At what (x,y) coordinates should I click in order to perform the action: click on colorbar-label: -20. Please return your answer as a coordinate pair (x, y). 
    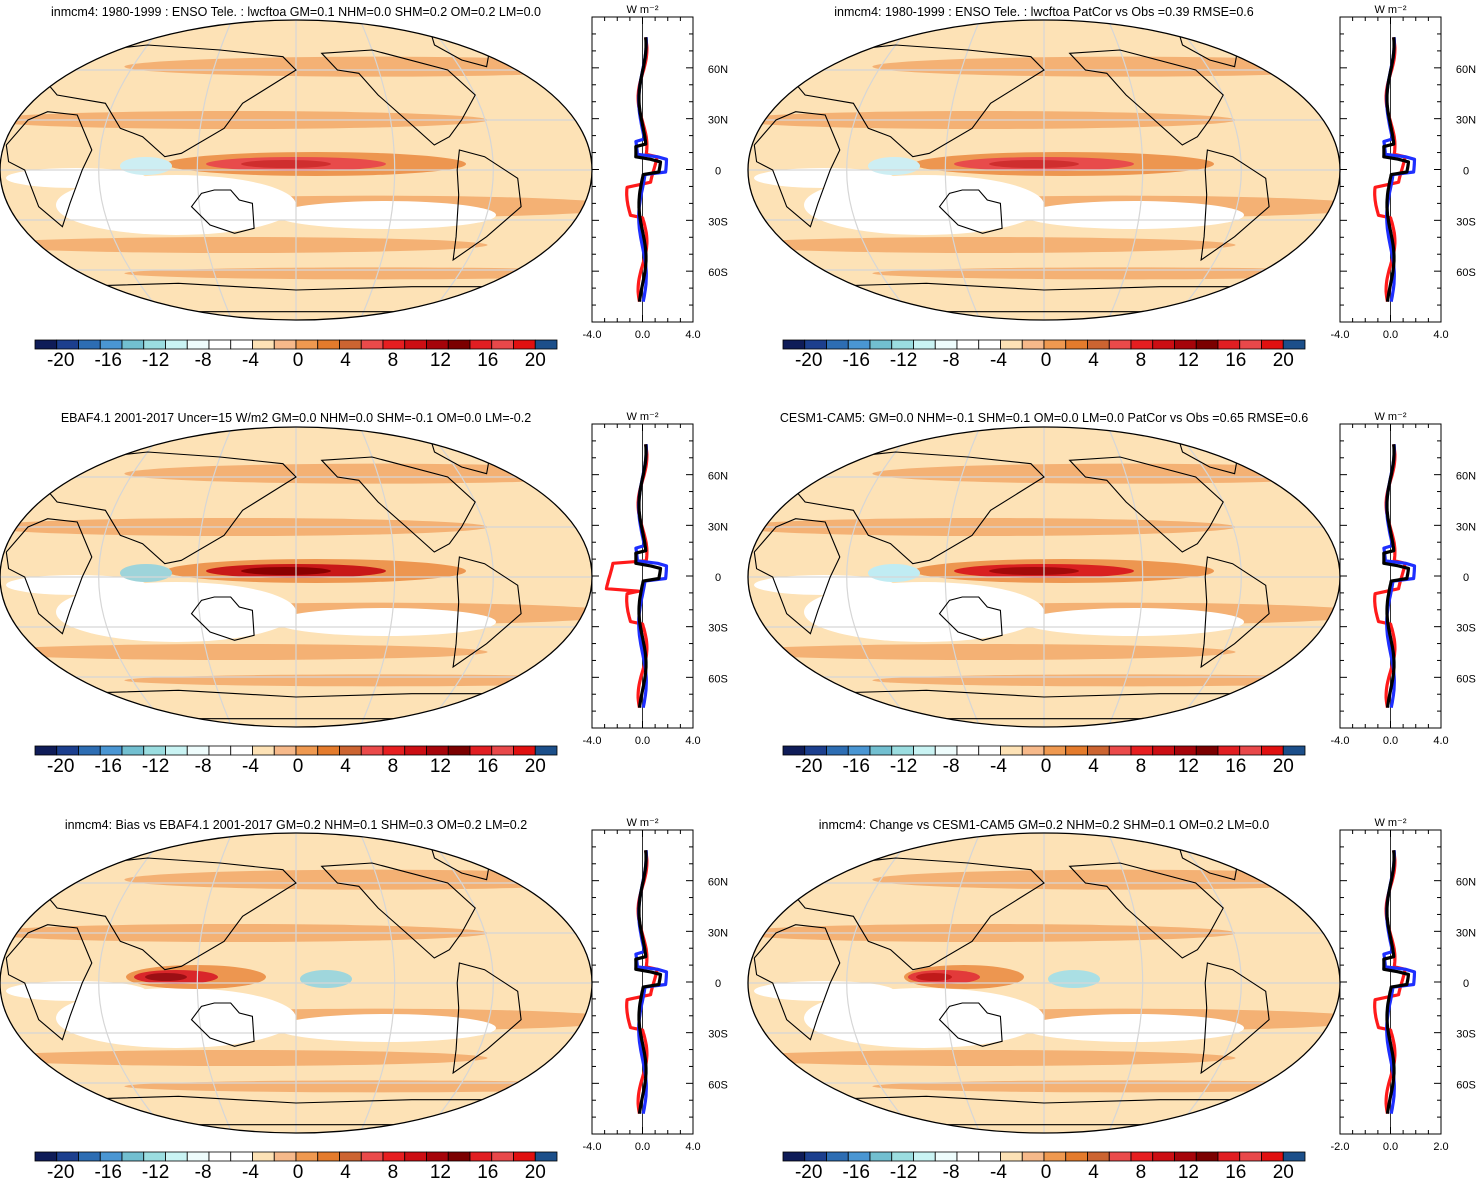
    Looking at the image, I should click on (60, 766).